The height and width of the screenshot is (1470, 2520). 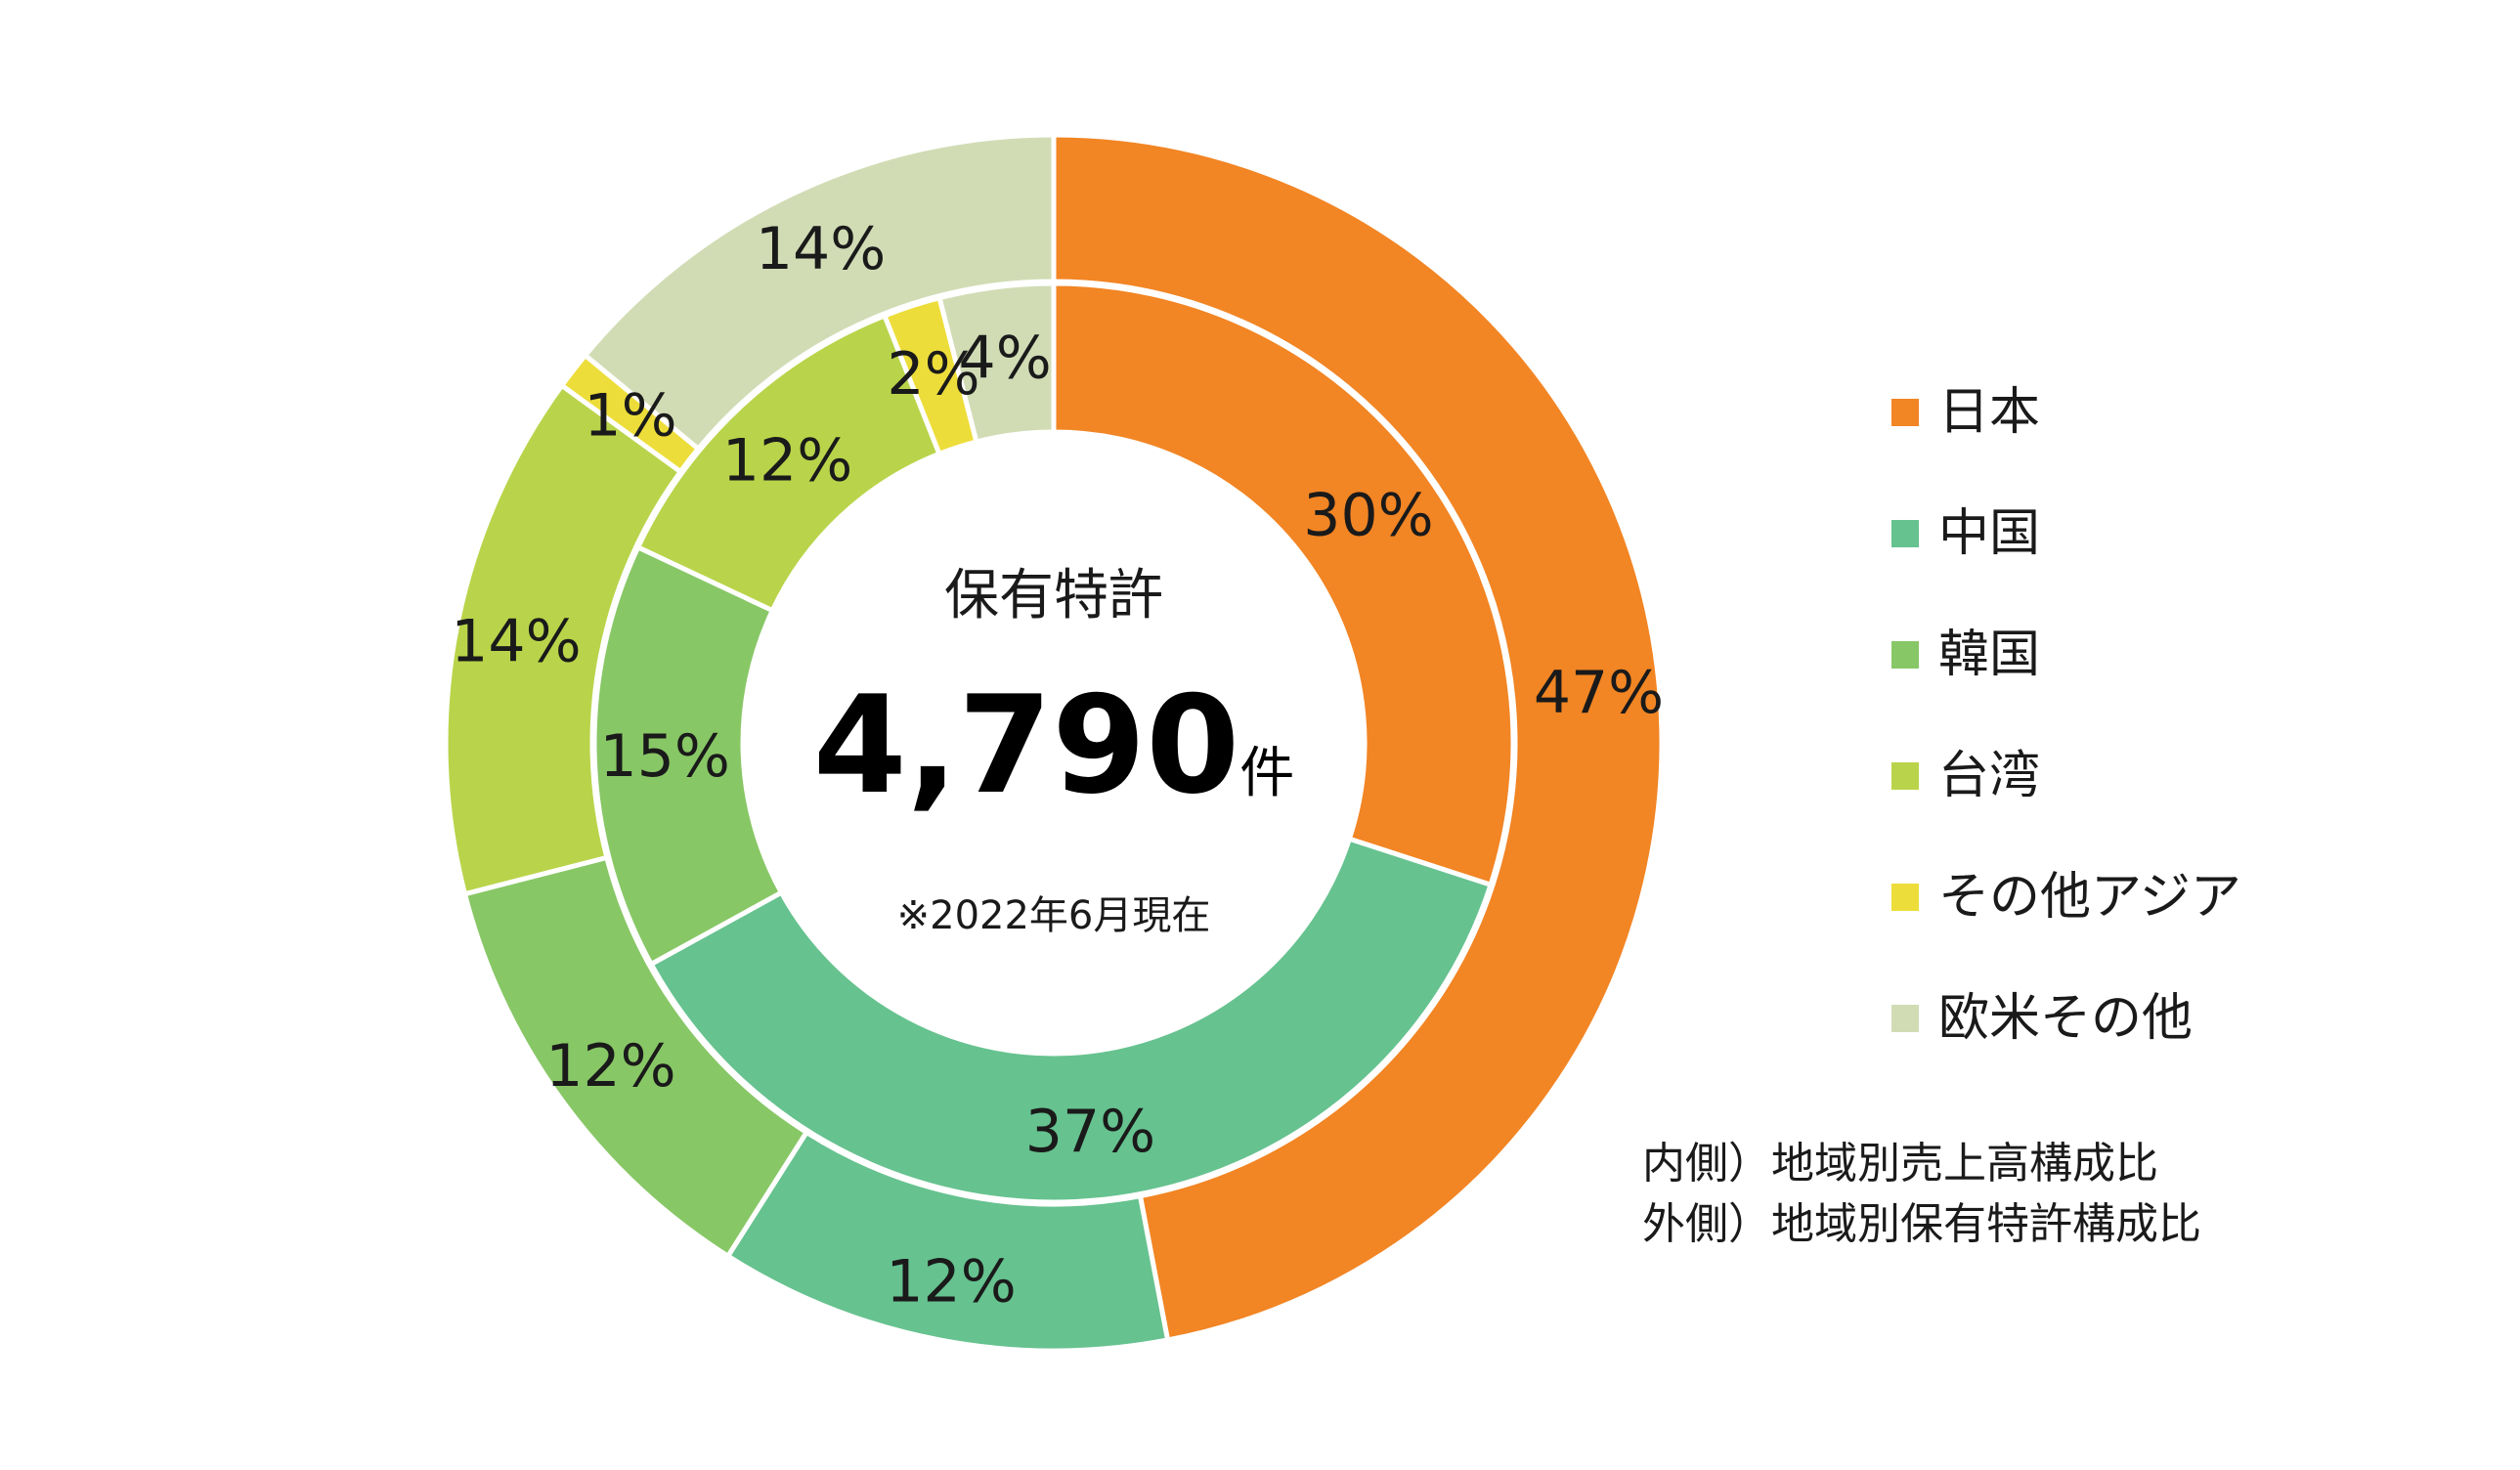 I want to click on center-unit: 件, so click(x=1266, y=773).